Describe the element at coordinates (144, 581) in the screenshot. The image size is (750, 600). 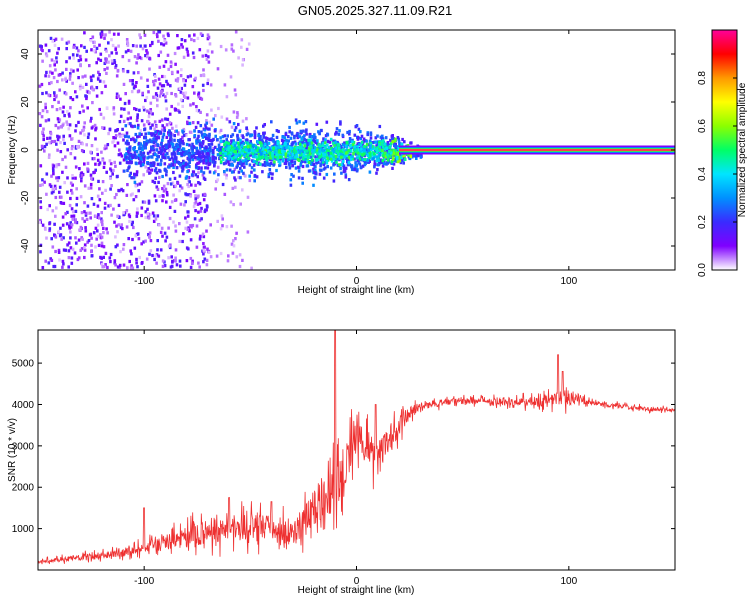
I see `snr-xtick-label: -100` at that location.